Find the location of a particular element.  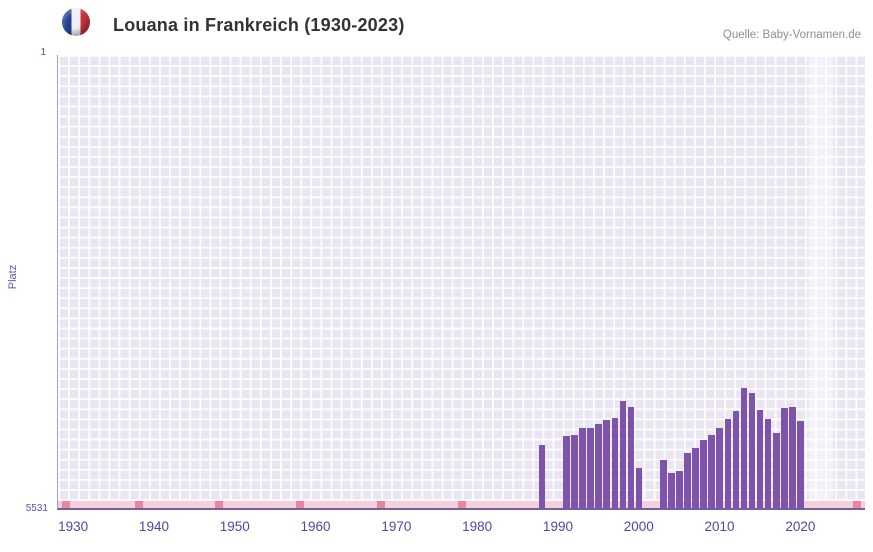

source-credit: Quelle: Baby-Vornamen.de is located at coordinates (791, 35).